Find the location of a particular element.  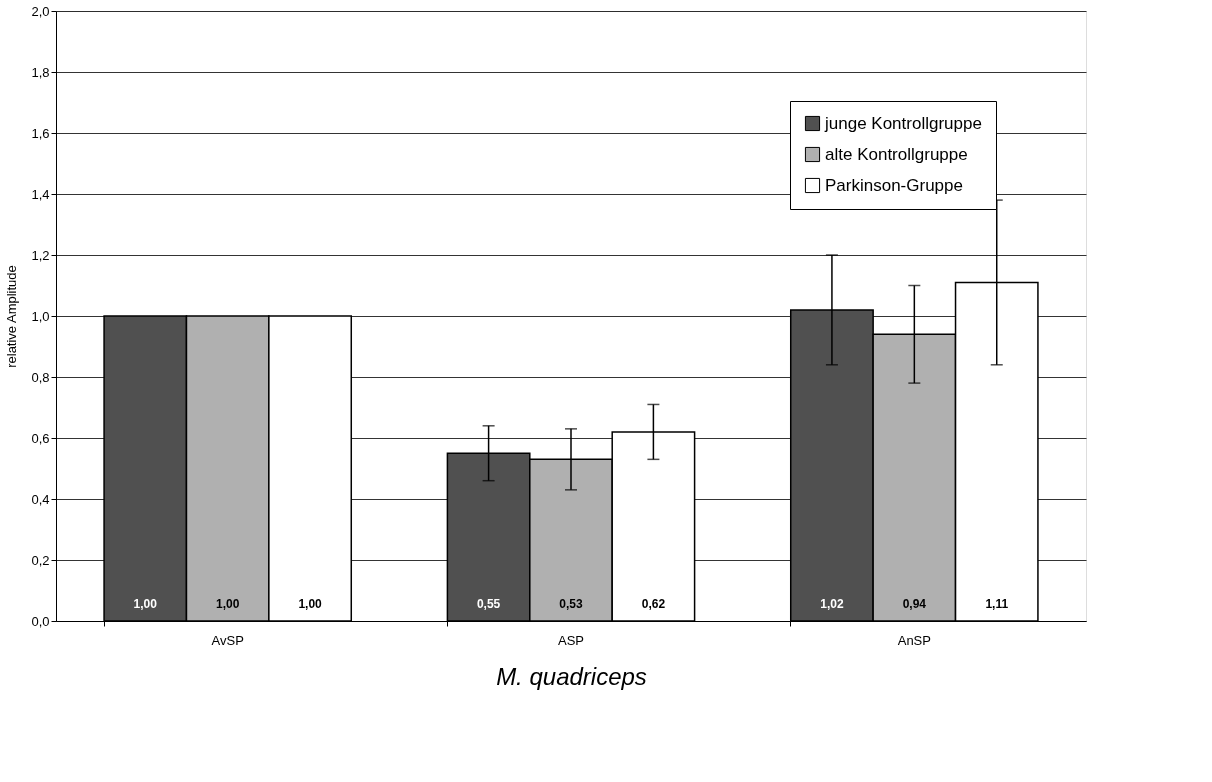

y-axis-title: relative Amplitude is located at coordinates (12, 316).